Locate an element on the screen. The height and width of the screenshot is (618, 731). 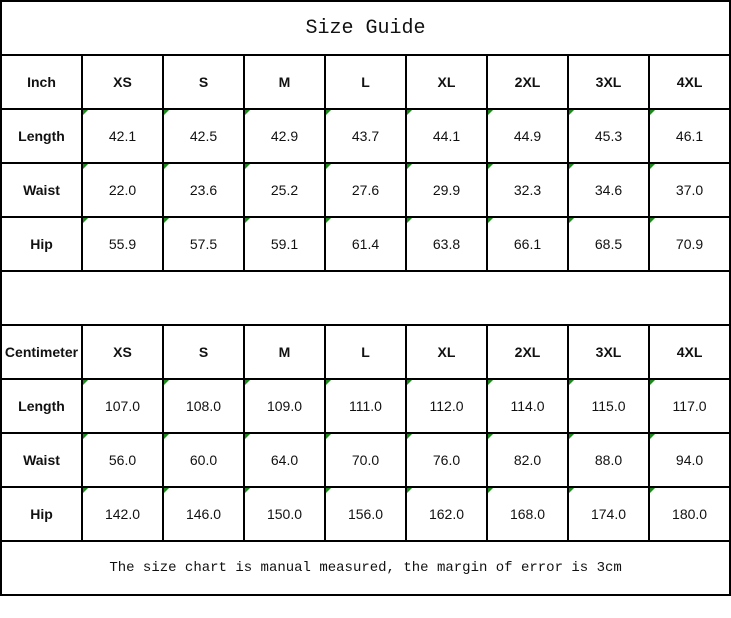
measurement-cell: 29.9 is located at coordinates (446, 190).